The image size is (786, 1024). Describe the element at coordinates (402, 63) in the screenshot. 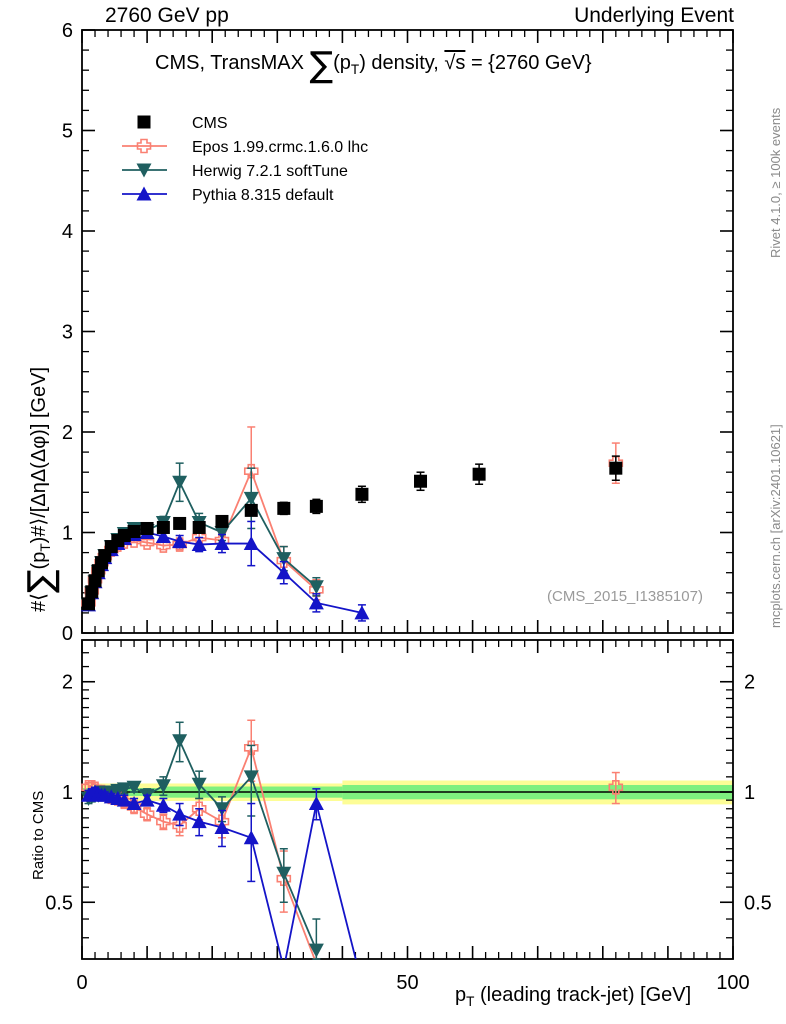

I see `title-part3: ) density,` at that location.